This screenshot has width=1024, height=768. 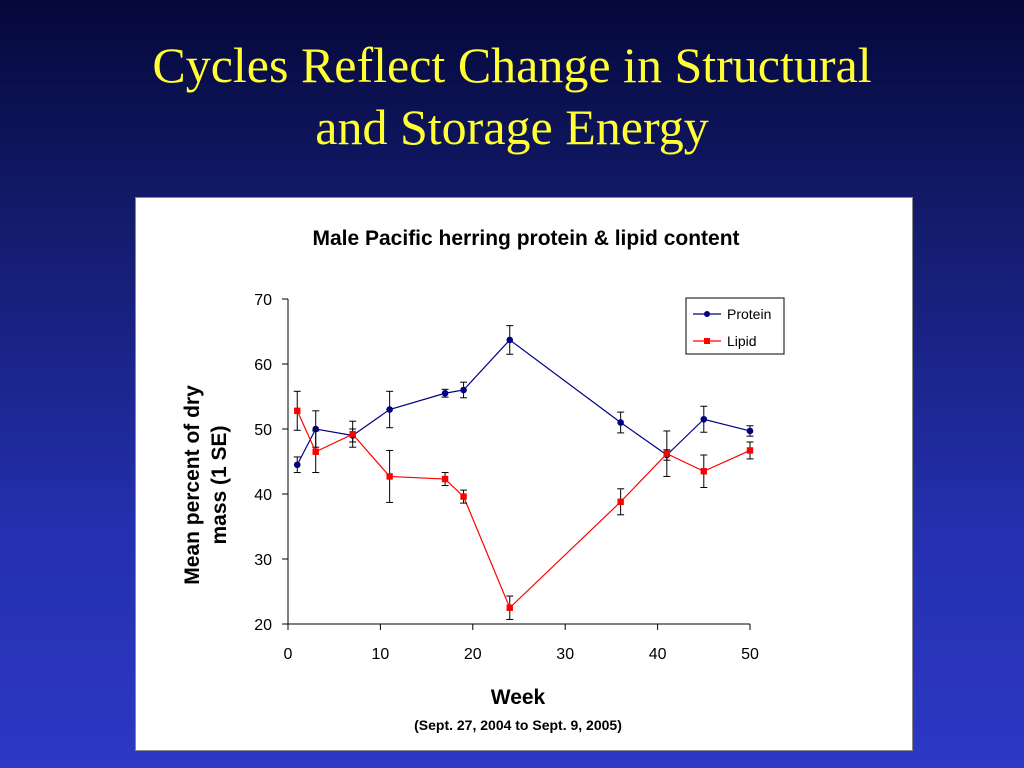 What do you see at coordinates (565, 654) in the screenshot?
I see `x-tick-label: 30` at bounding box center [565, 654].